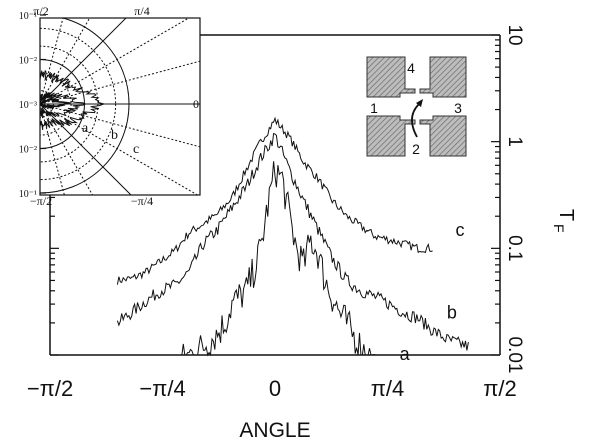  What do you see at coordinates (50, 388) in the screenshot?
I see `x-tick-label: −π/2` at bounding box center [50, 388].